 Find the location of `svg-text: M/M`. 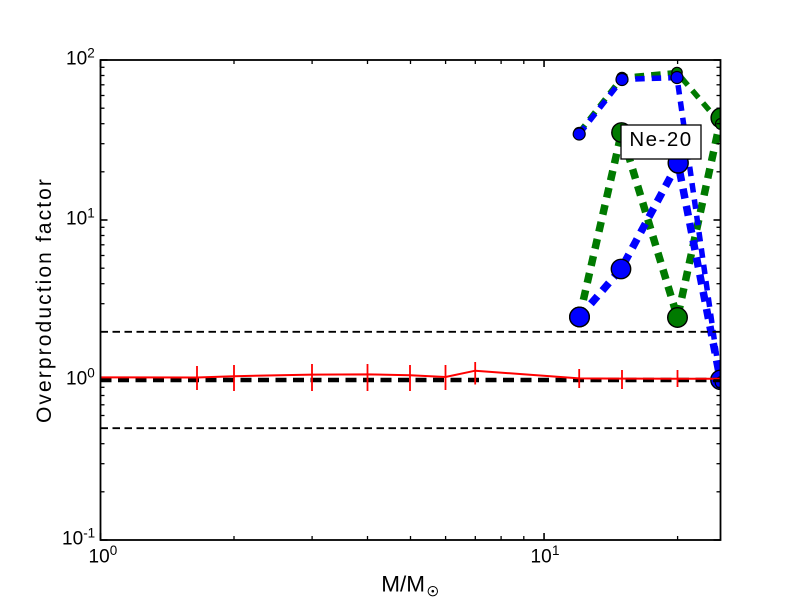

svg-text: M/M is located at coordinates (403, 584).